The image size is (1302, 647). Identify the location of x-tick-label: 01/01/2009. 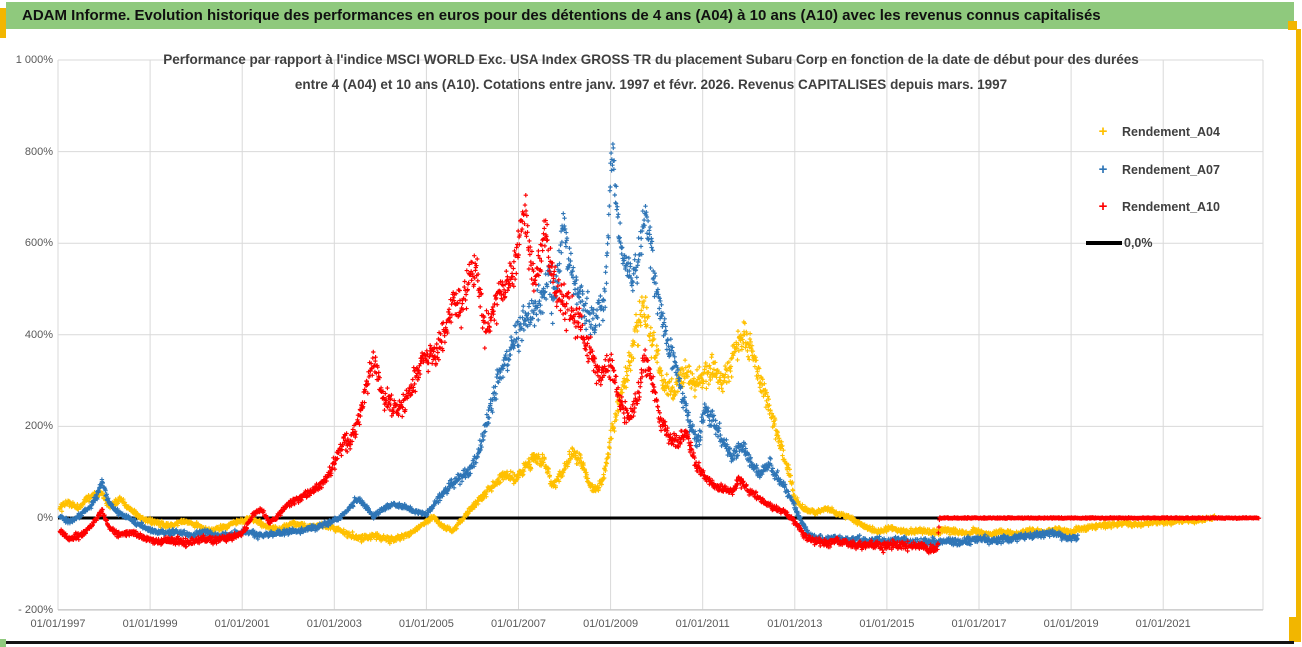
(611, 624).